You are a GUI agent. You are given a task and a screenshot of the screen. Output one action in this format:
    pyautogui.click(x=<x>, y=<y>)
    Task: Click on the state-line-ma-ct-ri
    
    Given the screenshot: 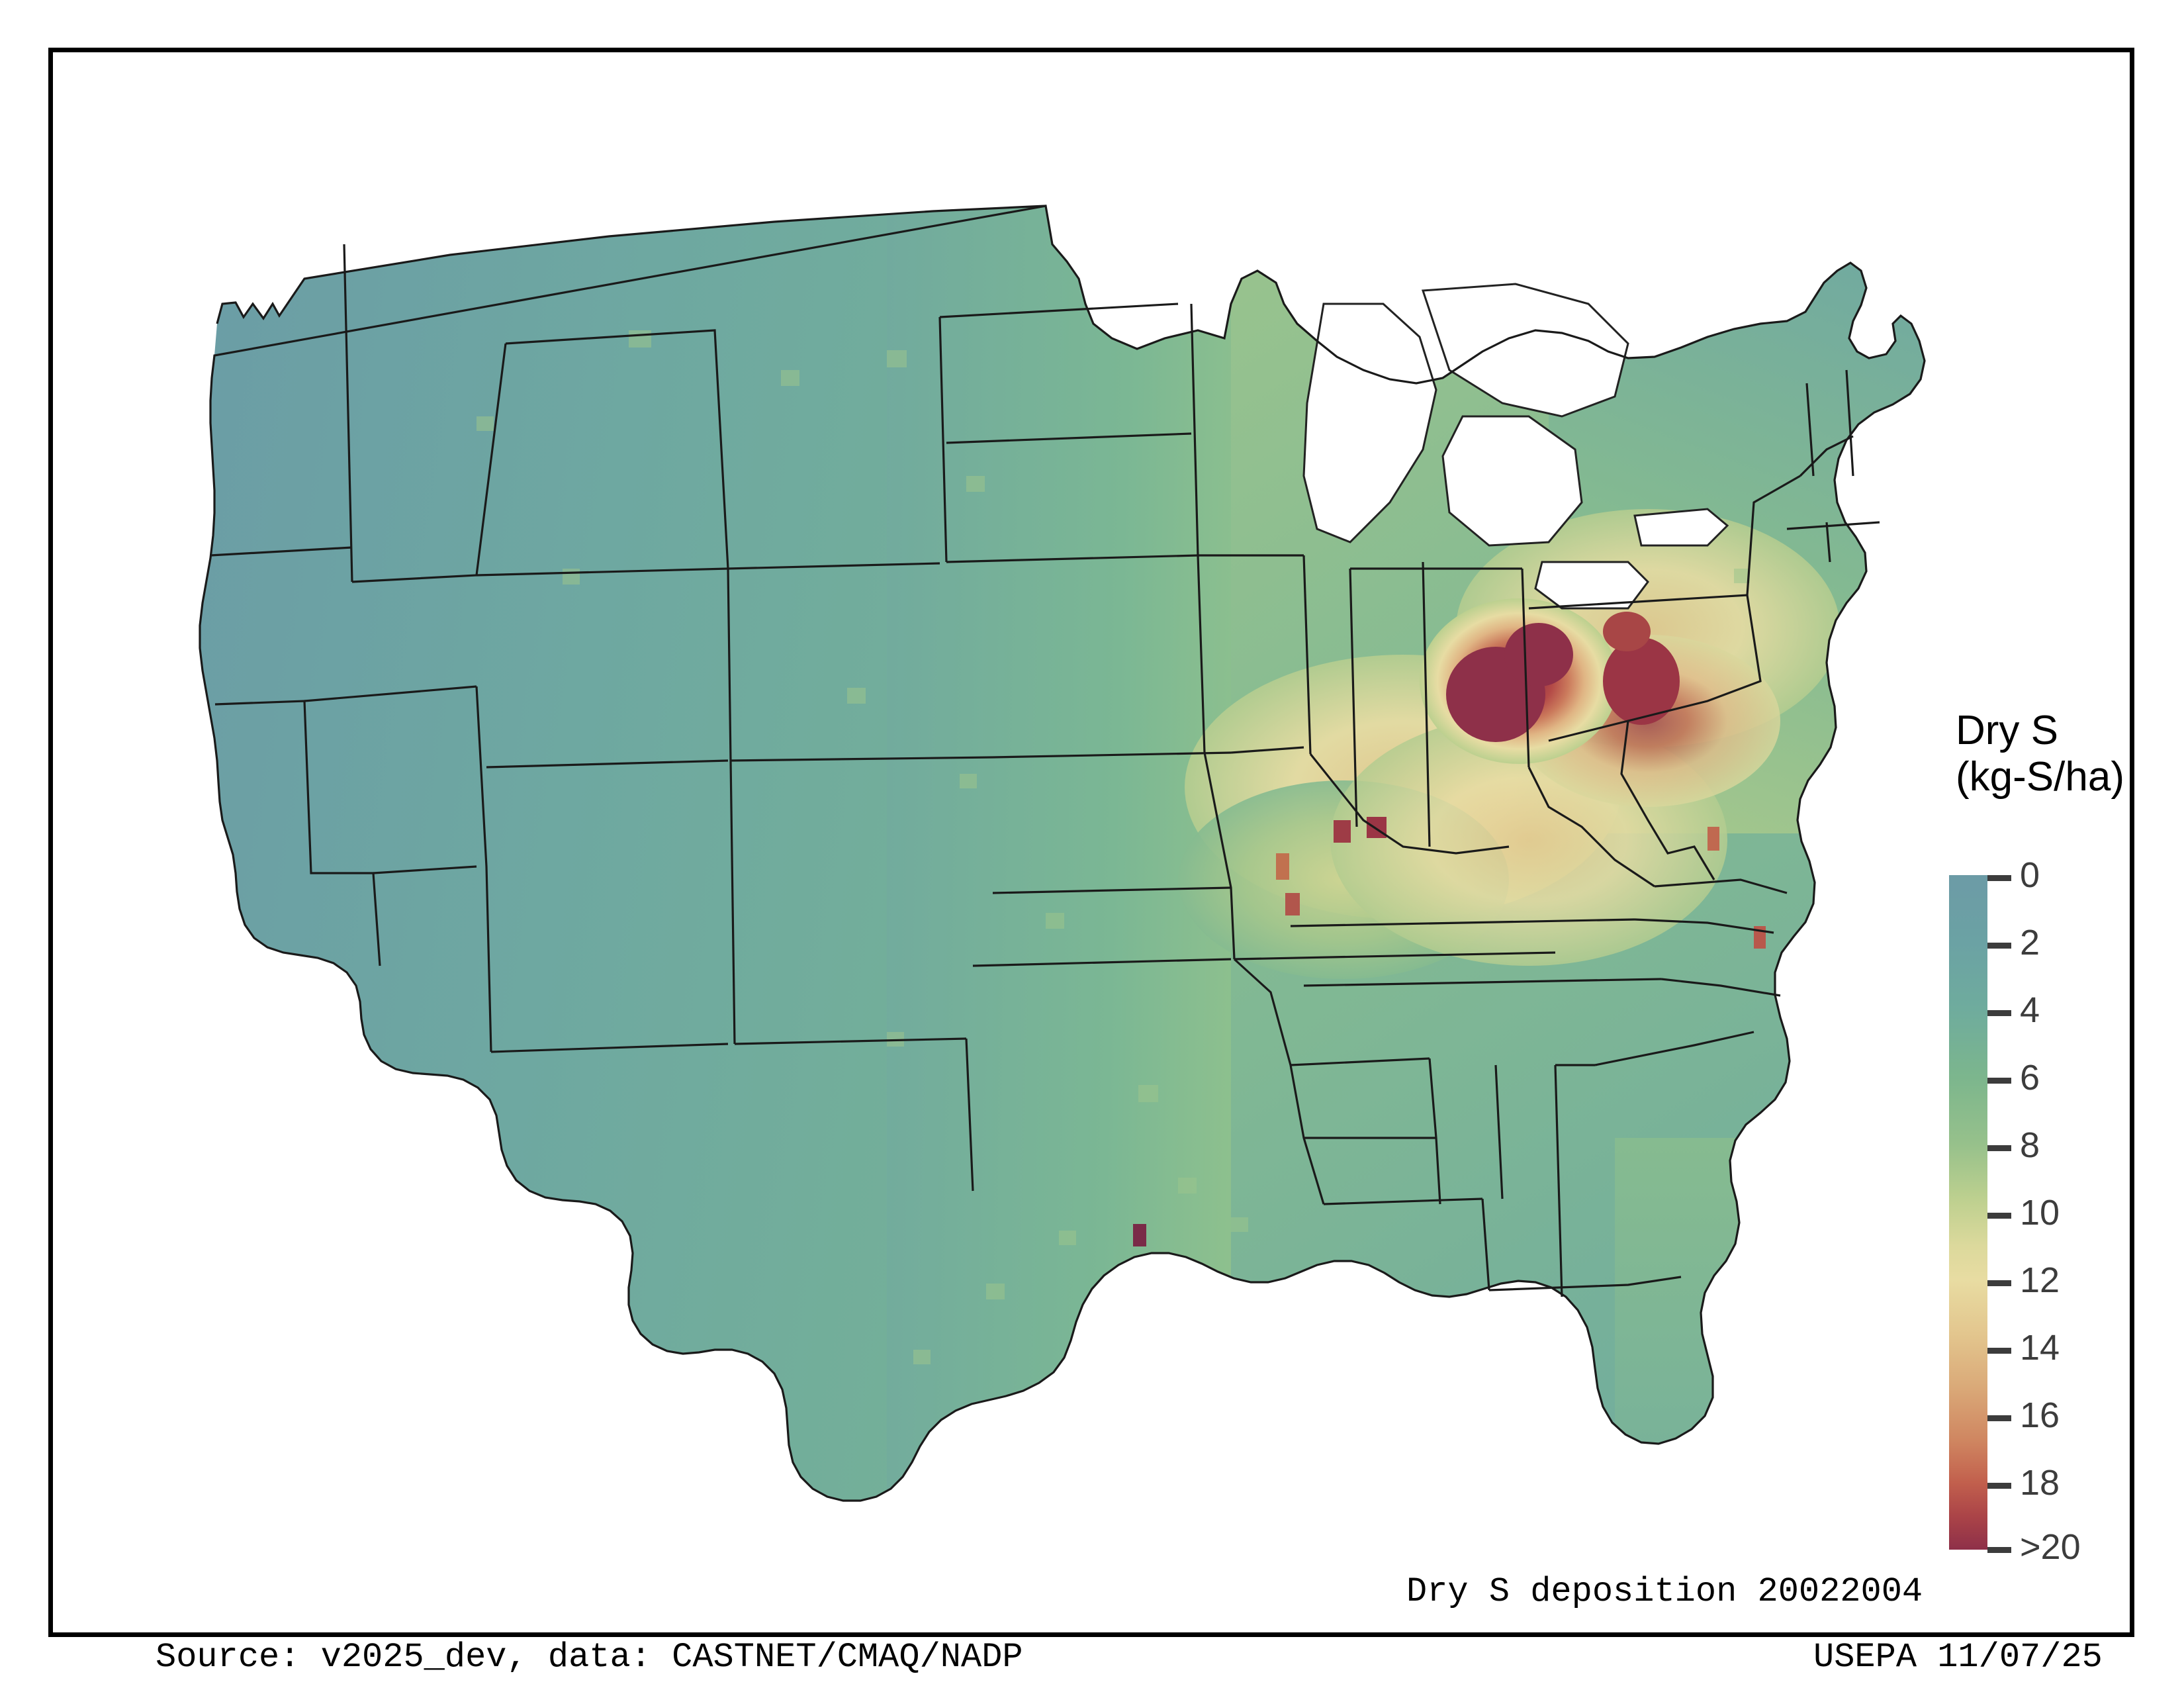 What is the action you would take?
    pyautogui.click(x=1833, y=525)
    